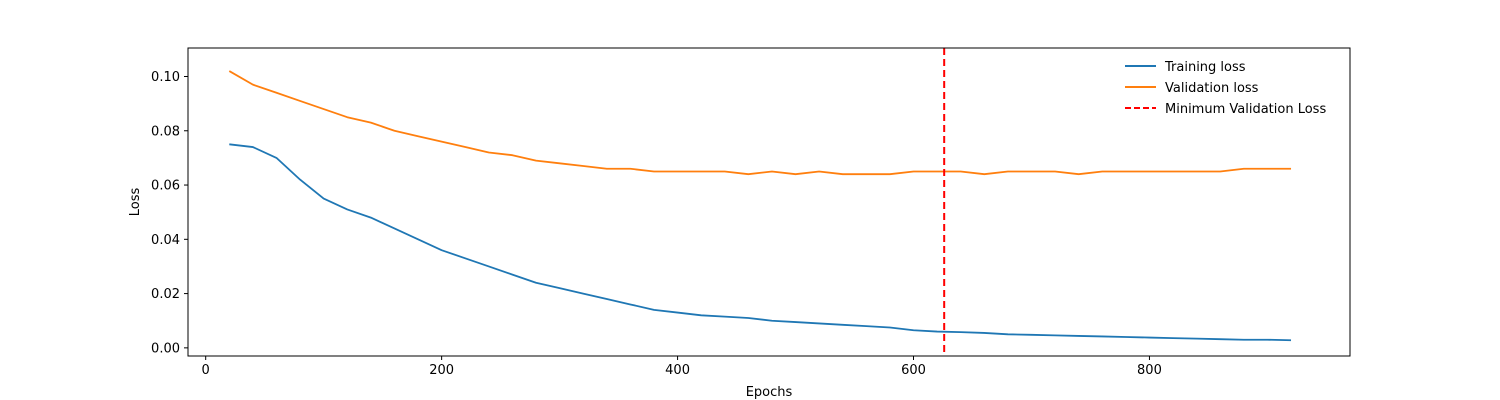  Describe the element at coordinates (135, 202) in the screenshot. I see `y-axis-label: Loss` at that location.